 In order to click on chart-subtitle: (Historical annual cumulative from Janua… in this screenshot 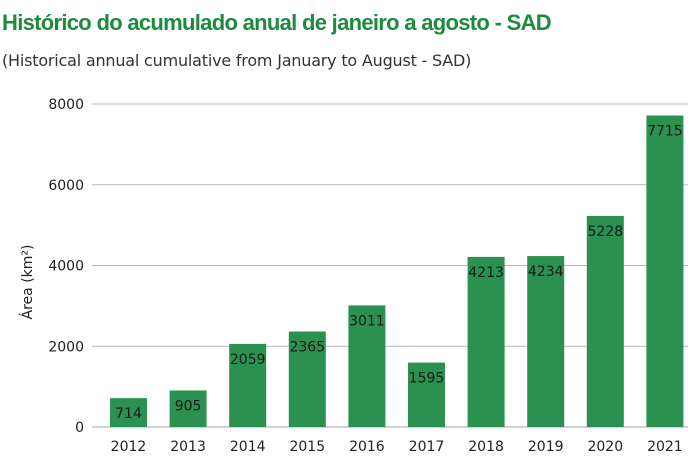, I will do `click(237, 60)`.